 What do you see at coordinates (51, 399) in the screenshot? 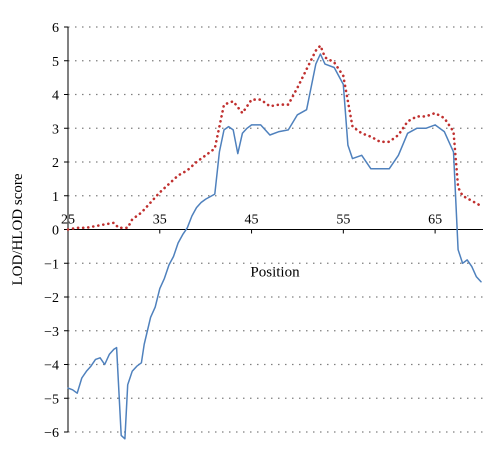
I see `y-tick-label: −5` at bounding box center [51, 399].